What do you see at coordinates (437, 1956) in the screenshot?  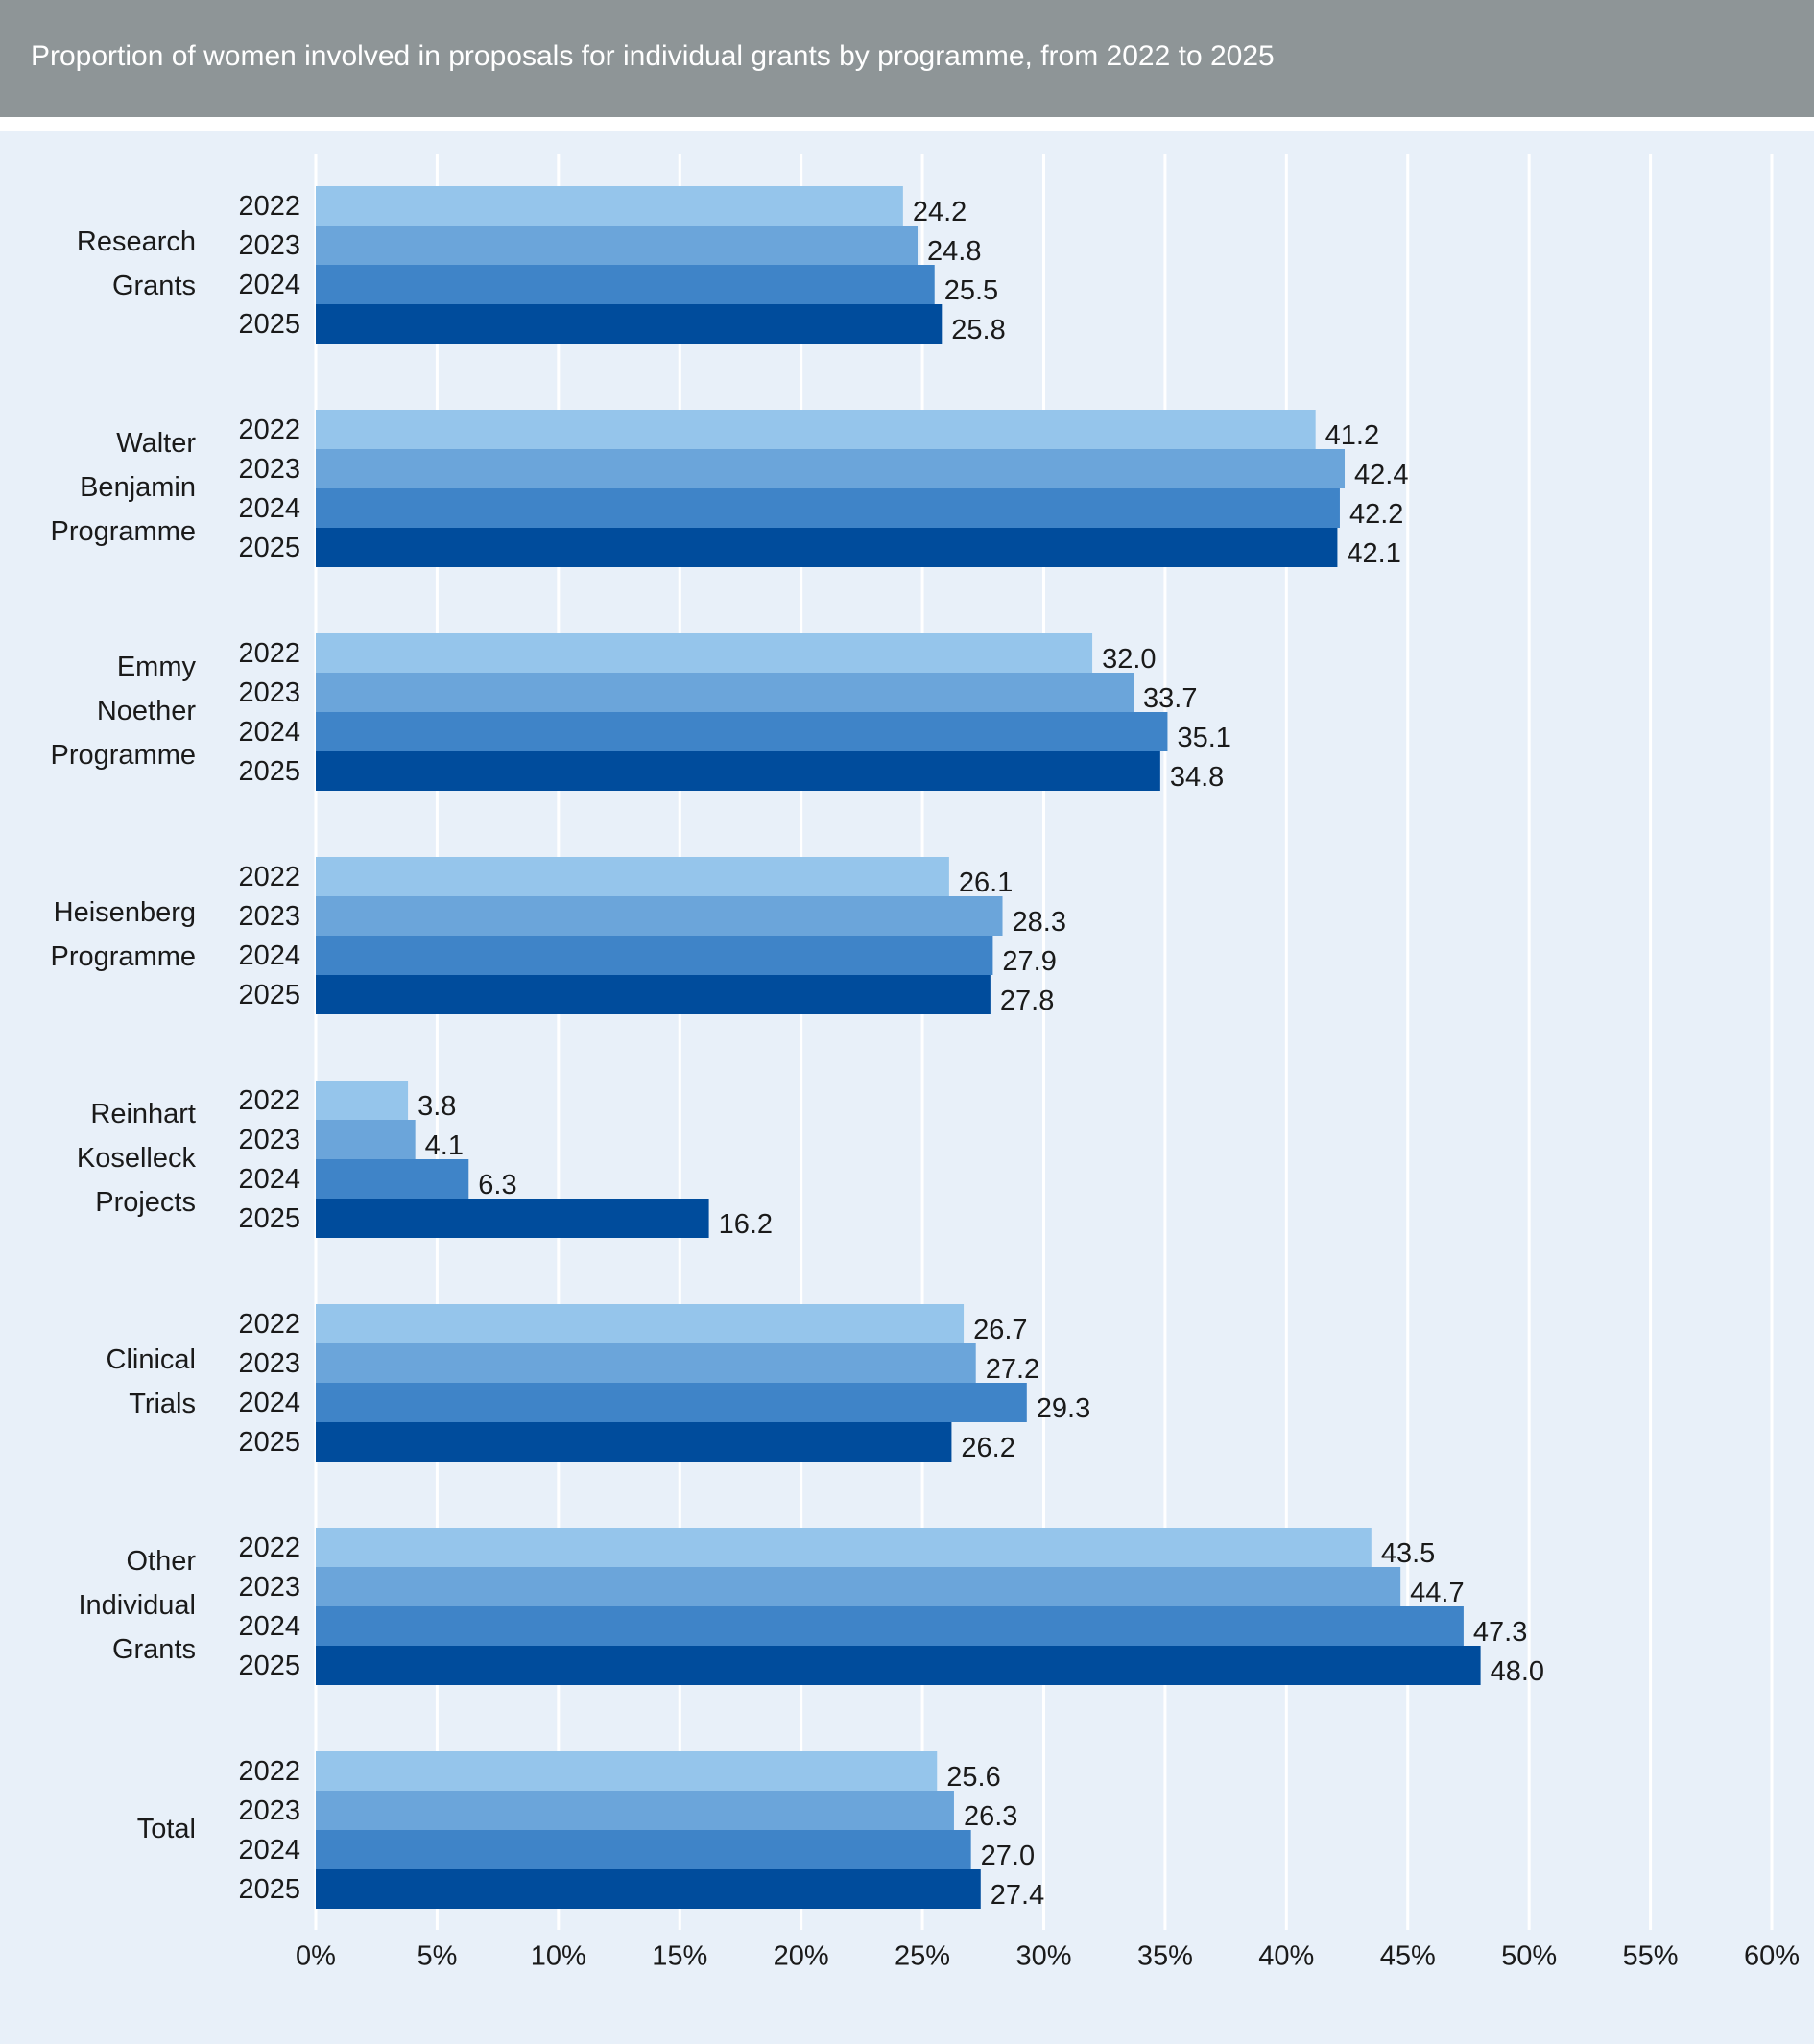 I see `x-tick-label: 5%` at bounding box center [437, 1956].